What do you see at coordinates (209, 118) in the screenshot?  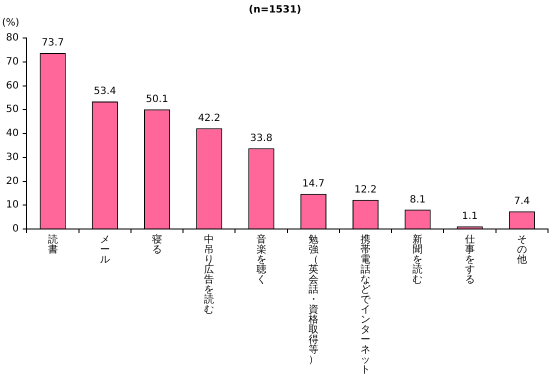 I see `data-label: 42.2` at bounding box center [209, 118].